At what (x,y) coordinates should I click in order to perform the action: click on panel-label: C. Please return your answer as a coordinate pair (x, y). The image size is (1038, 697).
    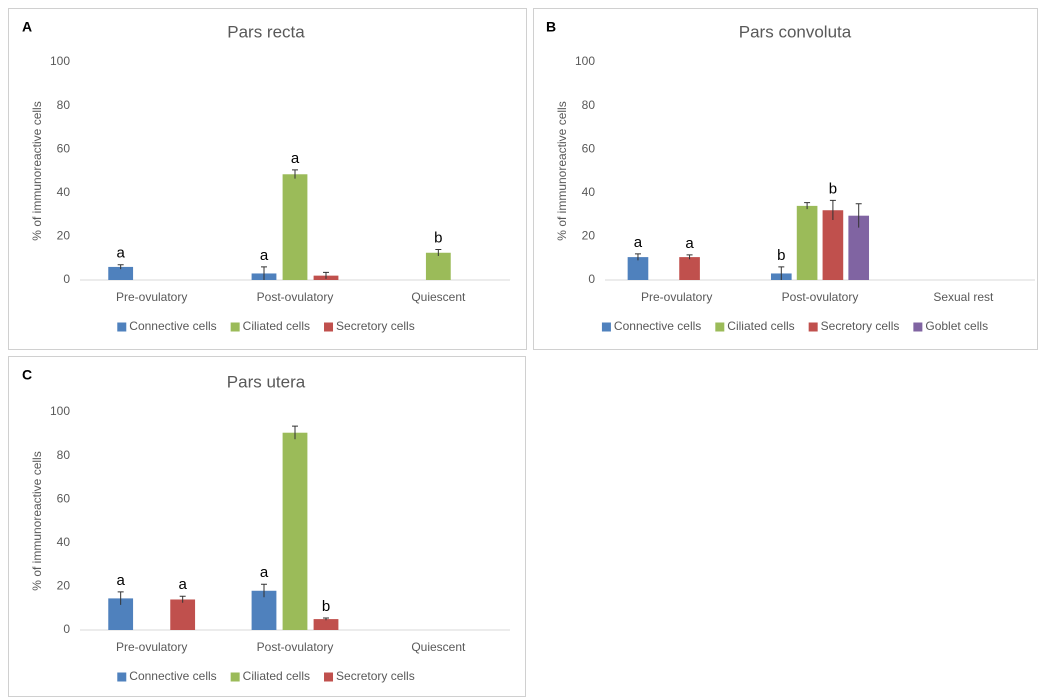
    Looking at the image, I should click on (27, 375).